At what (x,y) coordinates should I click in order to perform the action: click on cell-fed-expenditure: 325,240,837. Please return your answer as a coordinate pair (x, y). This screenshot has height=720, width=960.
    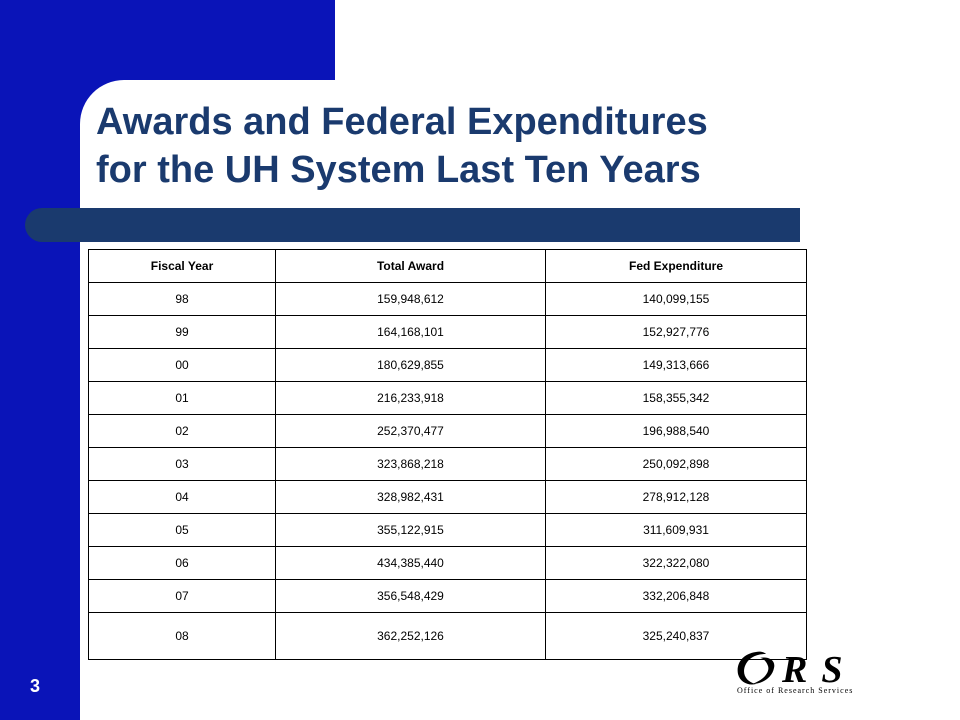
    Looking at the image, I should click on (676, 636).